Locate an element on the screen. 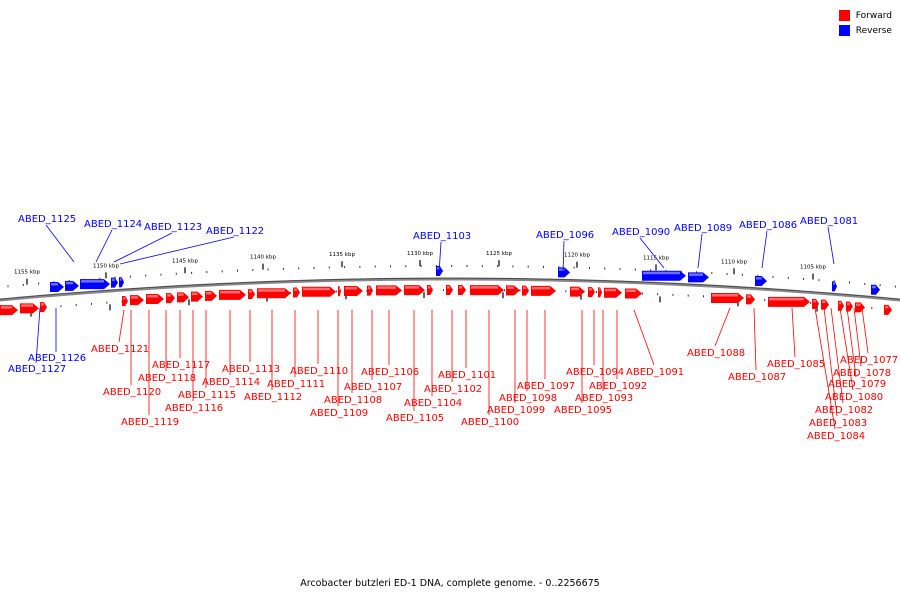  forward-gene-label: ABED_1097 is located at coordinates (546, 386).